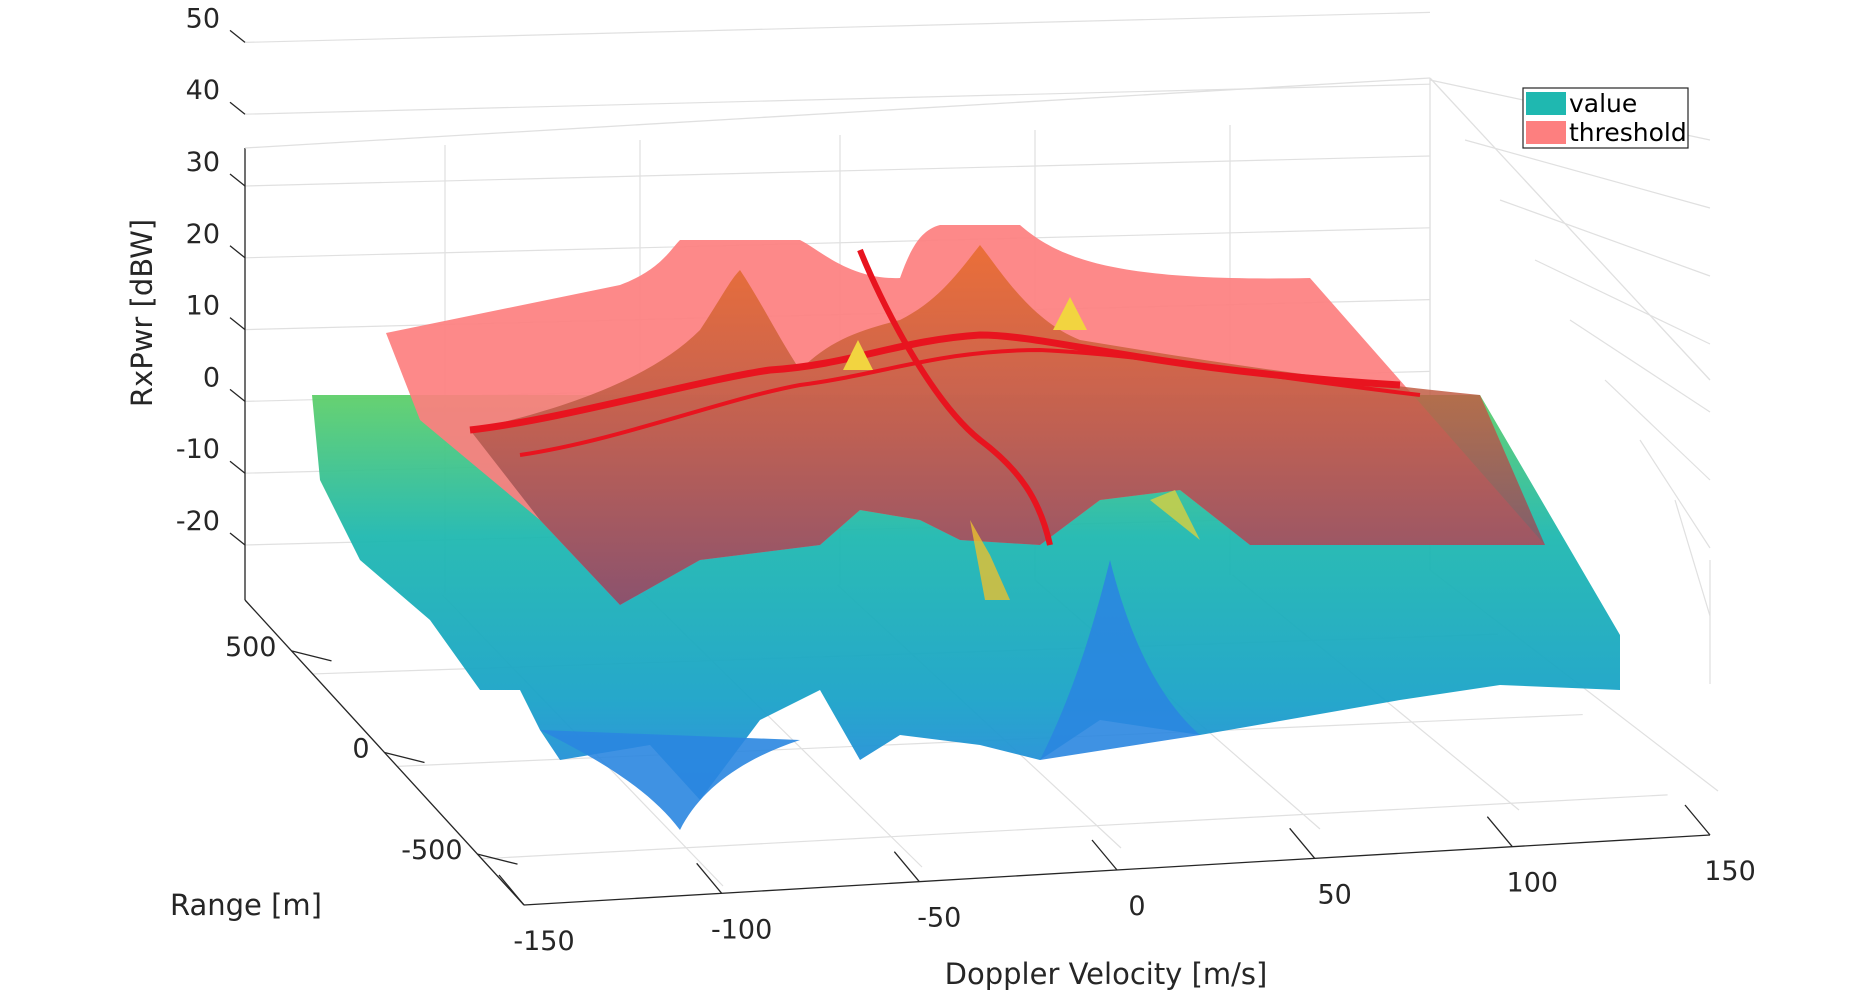 The image size is (1855, 1001). What do you see at coordinates (1021, 448) in the screenshot?
I see `value-peaks` at bounding box center [1021, 448].